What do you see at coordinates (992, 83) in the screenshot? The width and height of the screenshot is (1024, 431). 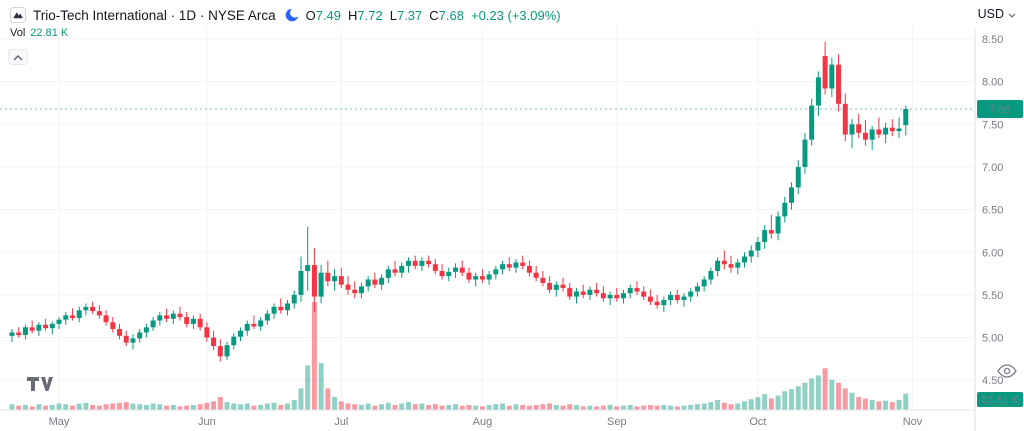 I see `price-tick-label: 8.00` at bounding box center [992, 83].